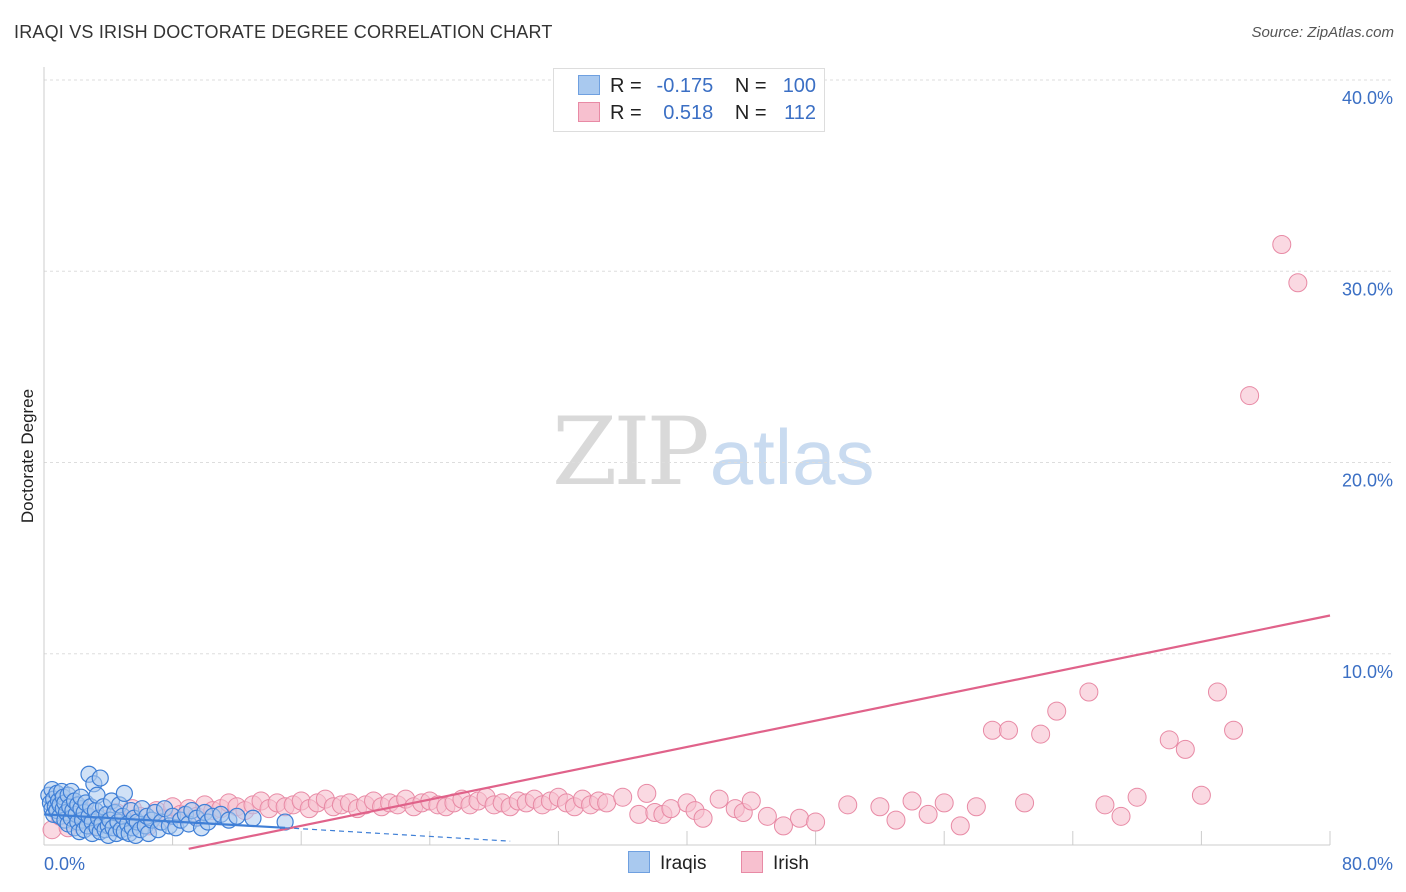 This screenshot has width=1406, height=892. Describe the element at coordinates (791, 863) in the screenshot. I see `legend-irish-label: Irish` at that location.